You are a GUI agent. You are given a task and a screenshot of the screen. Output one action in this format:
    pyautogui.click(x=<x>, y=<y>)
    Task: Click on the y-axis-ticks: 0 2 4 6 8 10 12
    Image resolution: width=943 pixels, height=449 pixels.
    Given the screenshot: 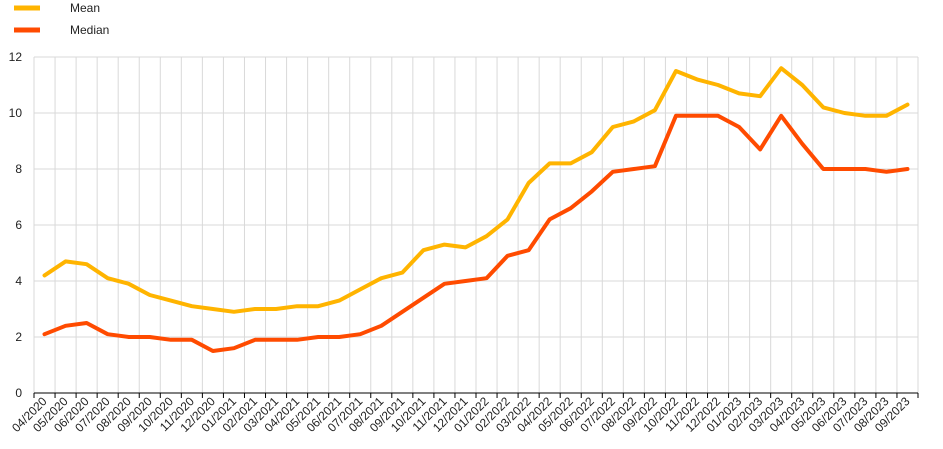 What is the action you would take?
    pyautogui.click(x=16, y=225)
    